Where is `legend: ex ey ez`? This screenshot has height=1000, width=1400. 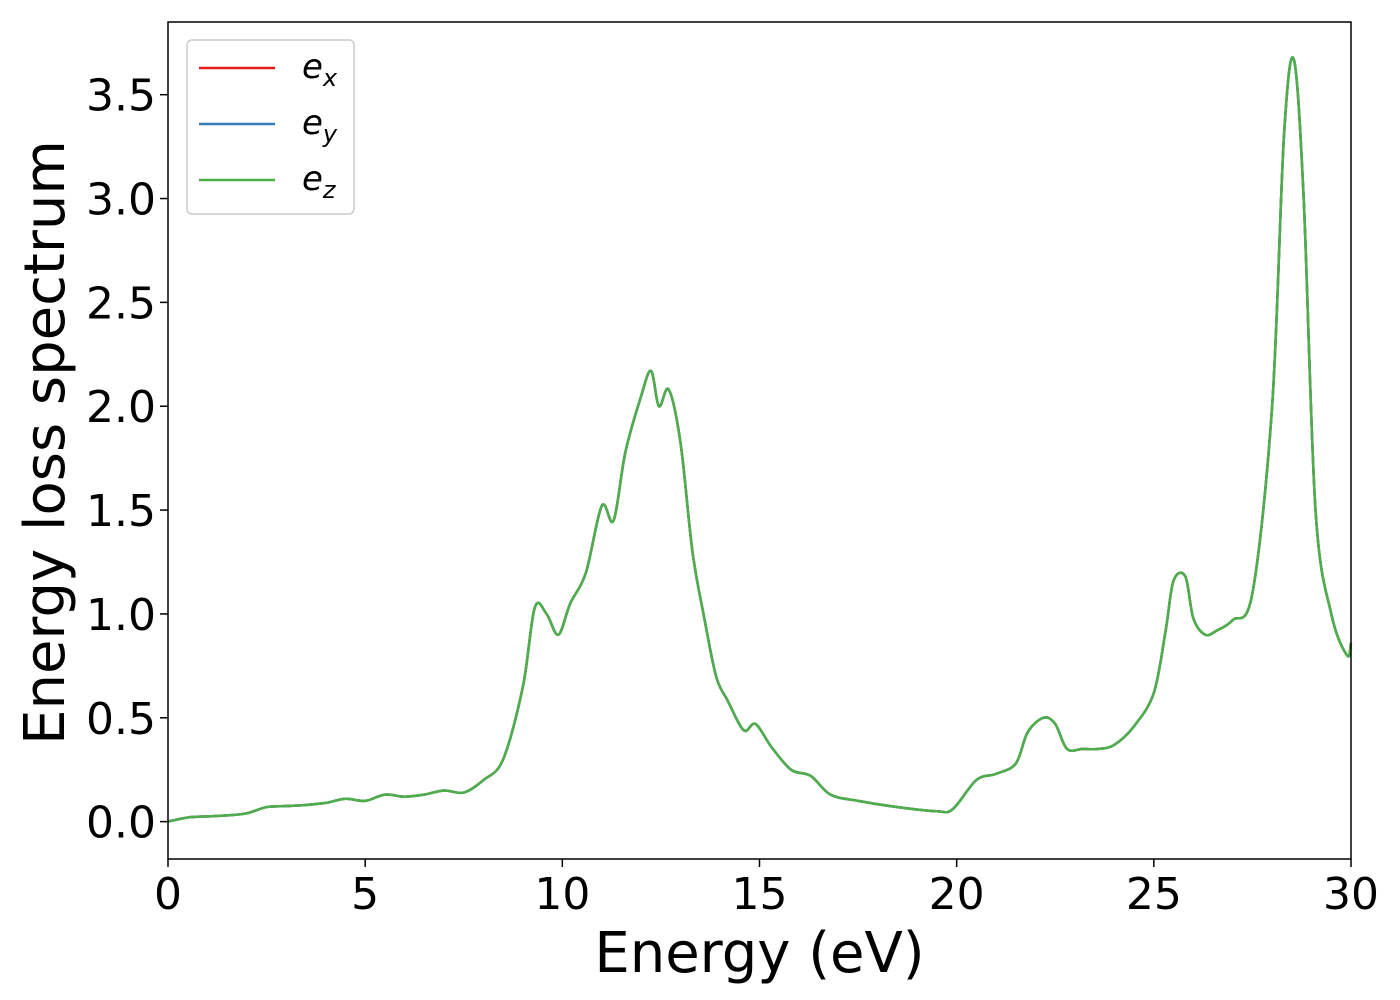 legend: ex ey ez is located at coordinates (270, 127).